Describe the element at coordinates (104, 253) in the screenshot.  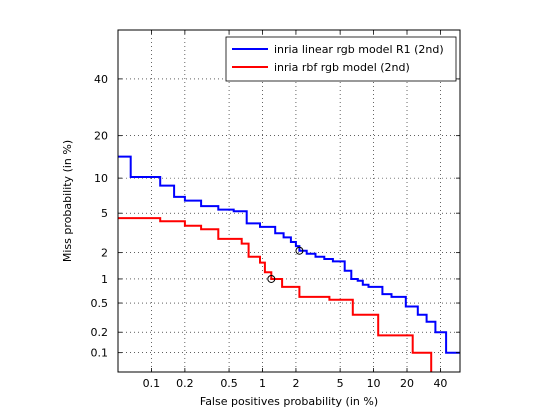
I see `y-tick-label: 2` at that location.